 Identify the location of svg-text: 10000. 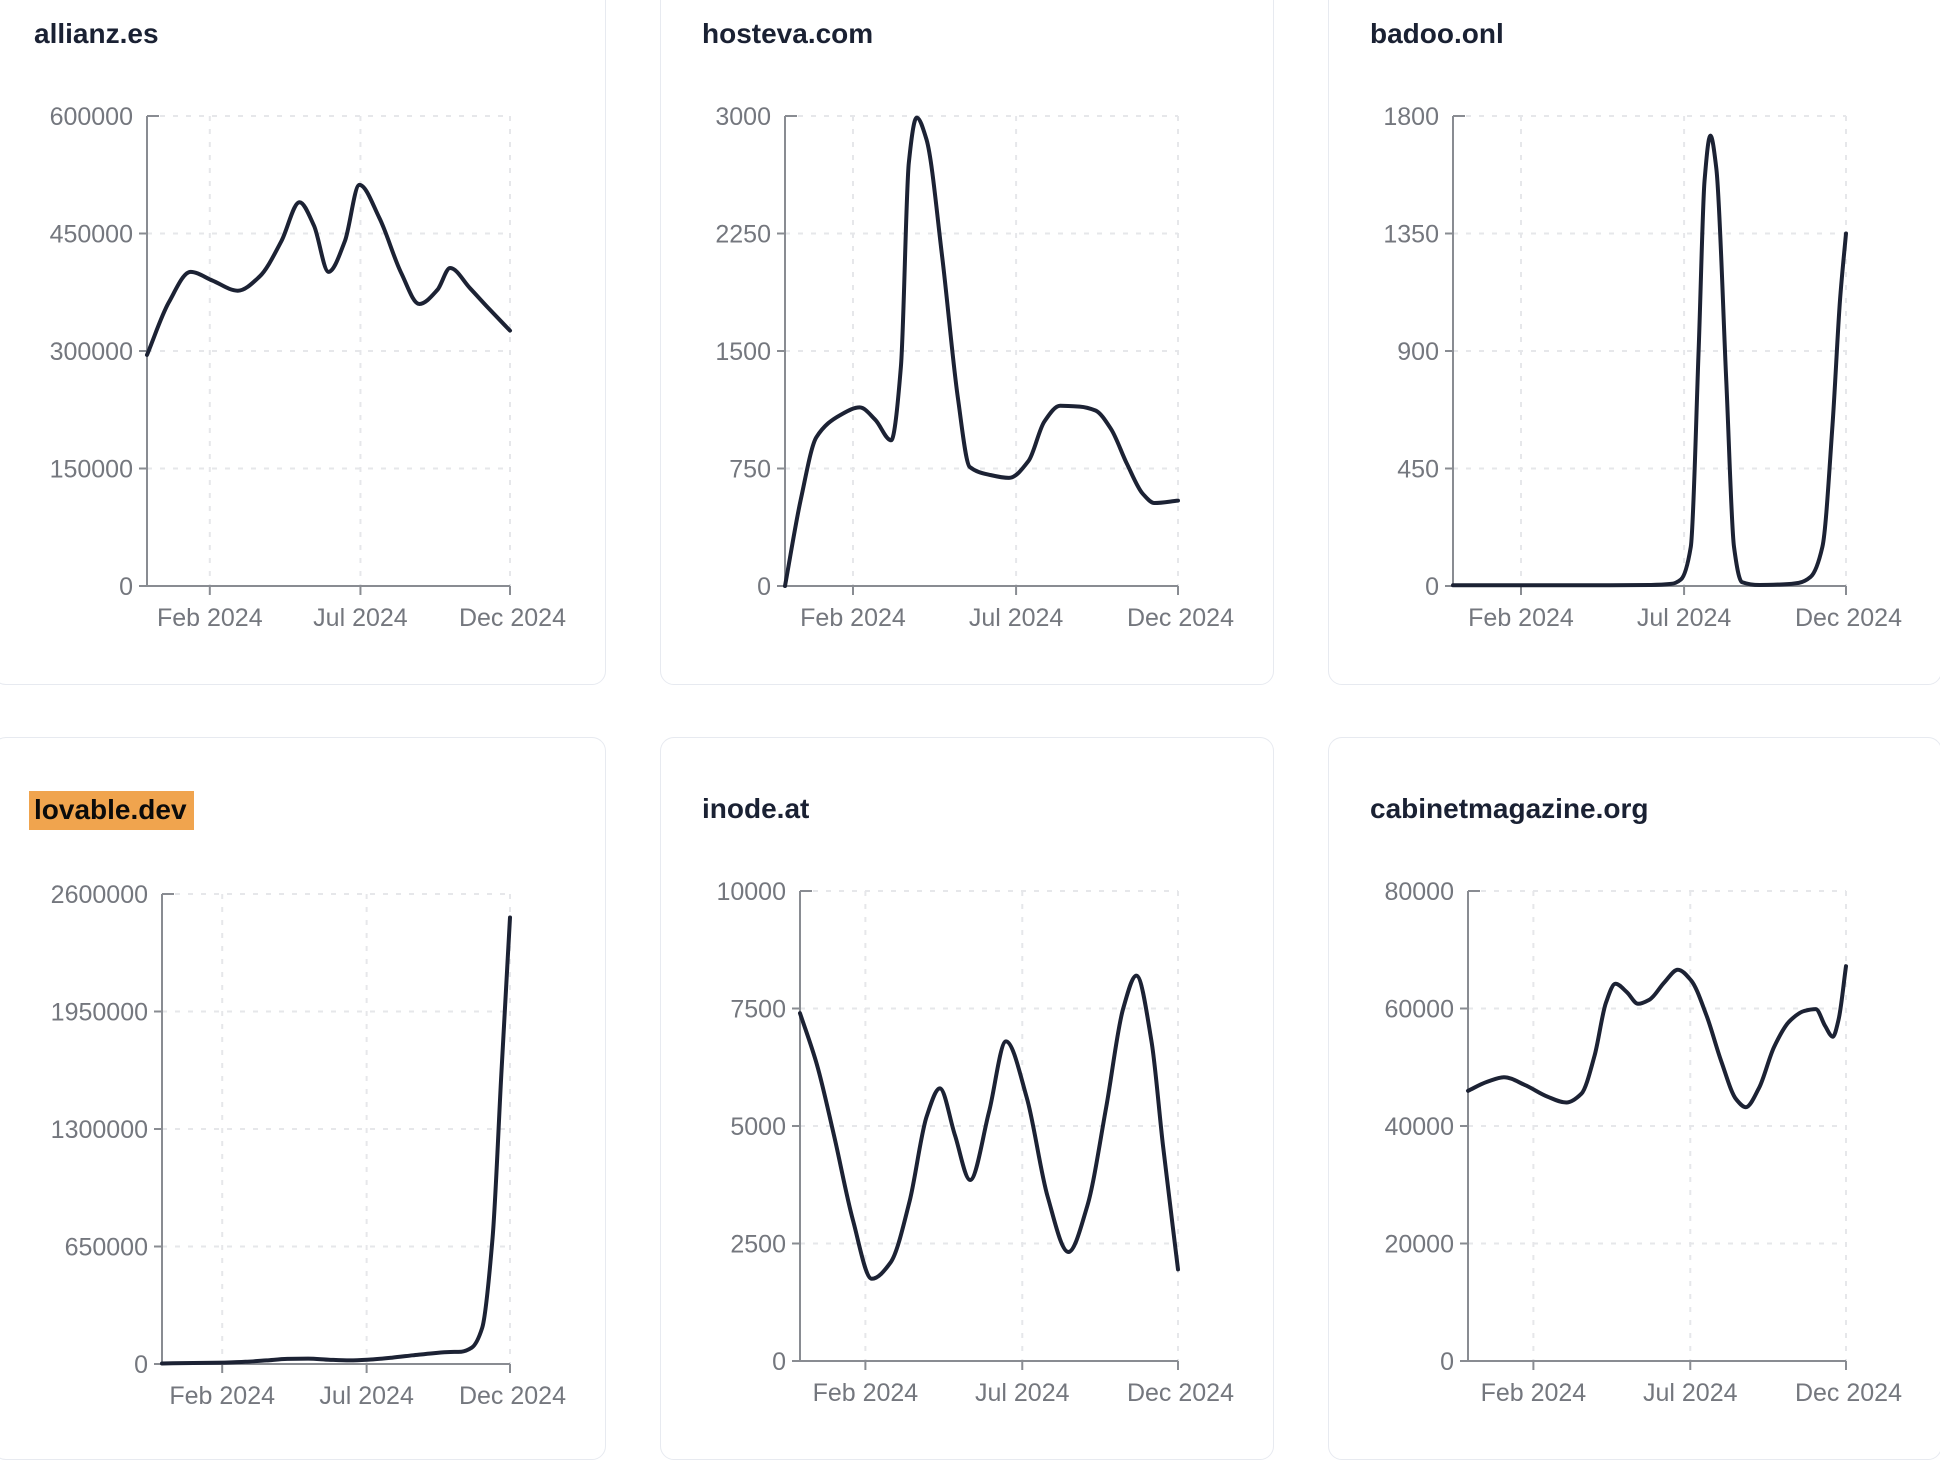
(751, 892).